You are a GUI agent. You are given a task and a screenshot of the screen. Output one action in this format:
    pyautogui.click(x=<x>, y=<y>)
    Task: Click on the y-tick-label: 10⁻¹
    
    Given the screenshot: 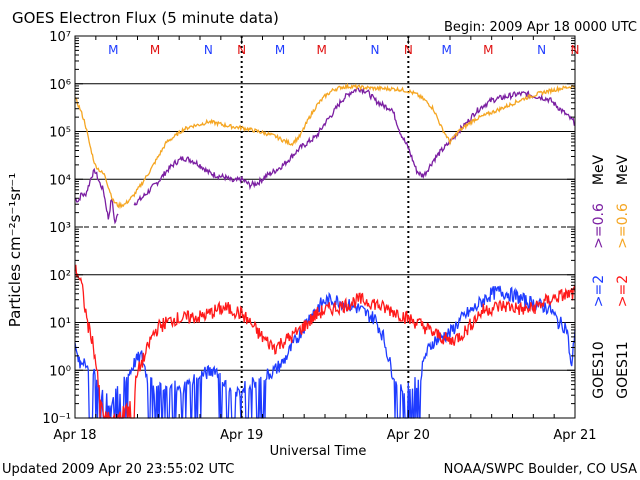 What is the action you would take?
    pyautogui.click(x=56, y=419)
    